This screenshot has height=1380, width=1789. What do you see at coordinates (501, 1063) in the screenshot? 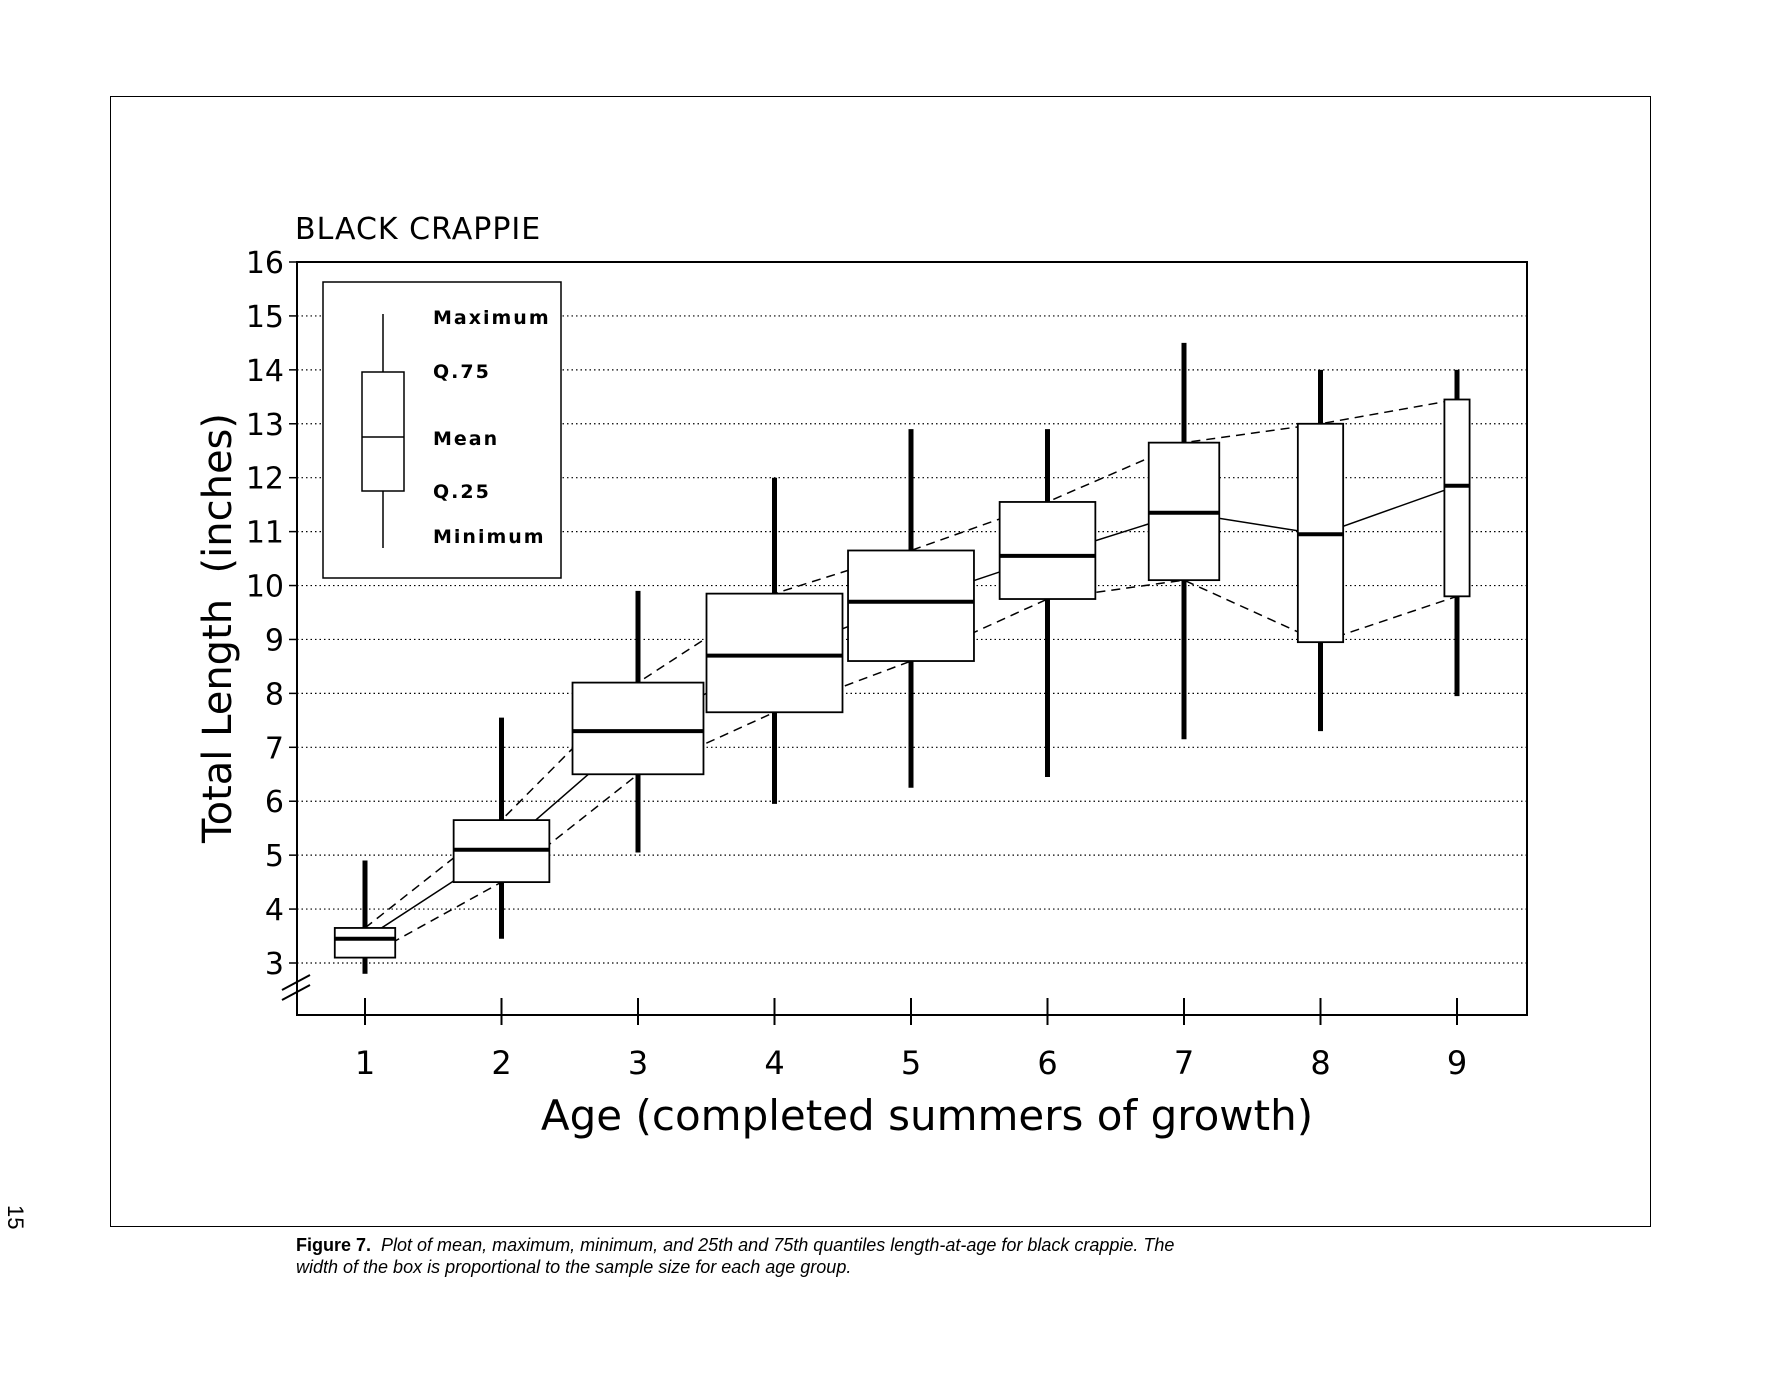
I see `x-tick-label: 2` at bounding box center [501, 1063].